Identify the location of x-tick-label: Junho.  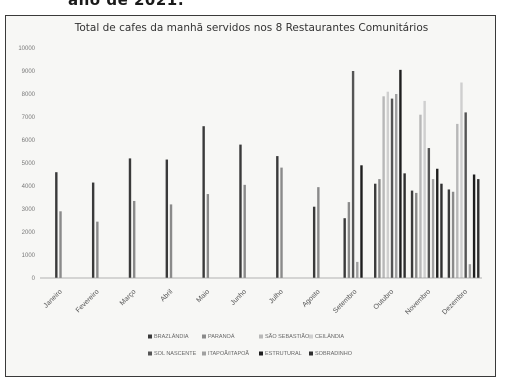
(239, 297).